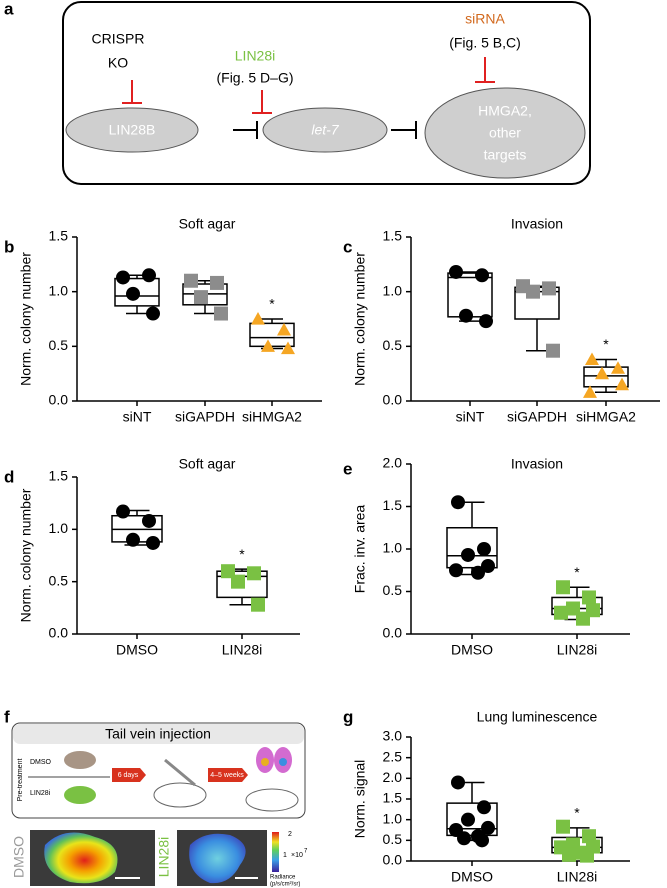 This screenshot has width=667, height=888. I want to click on node-label: LIN28B, so click(132, 130).